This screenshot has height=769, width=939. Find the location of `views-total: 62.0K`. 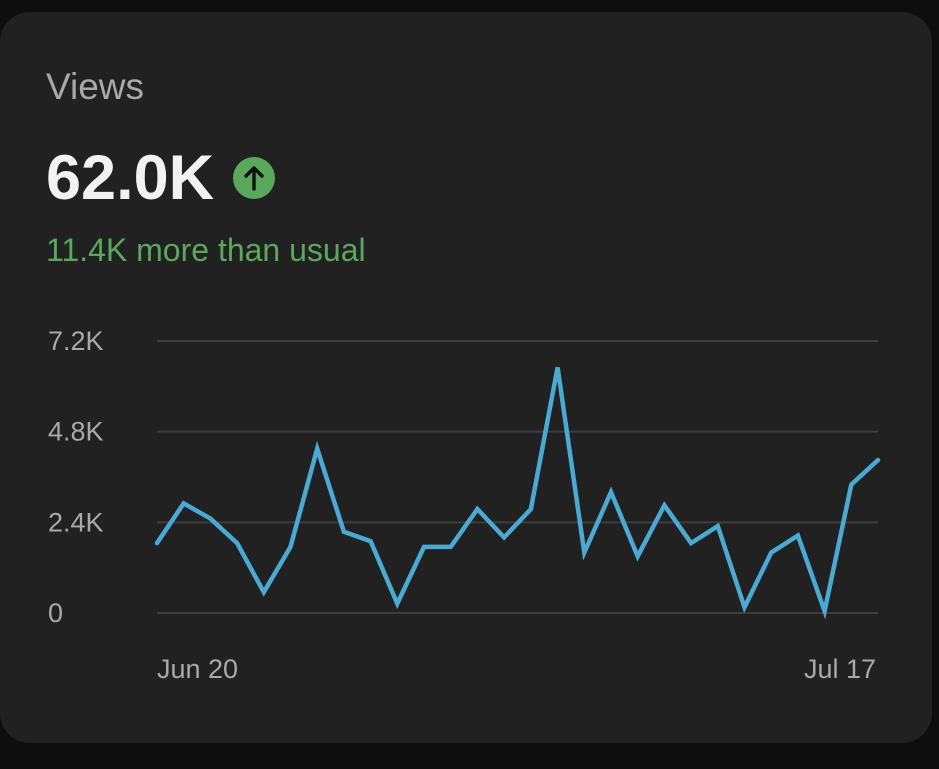

views-total: 62.0K is located at coordinates (130, 177).